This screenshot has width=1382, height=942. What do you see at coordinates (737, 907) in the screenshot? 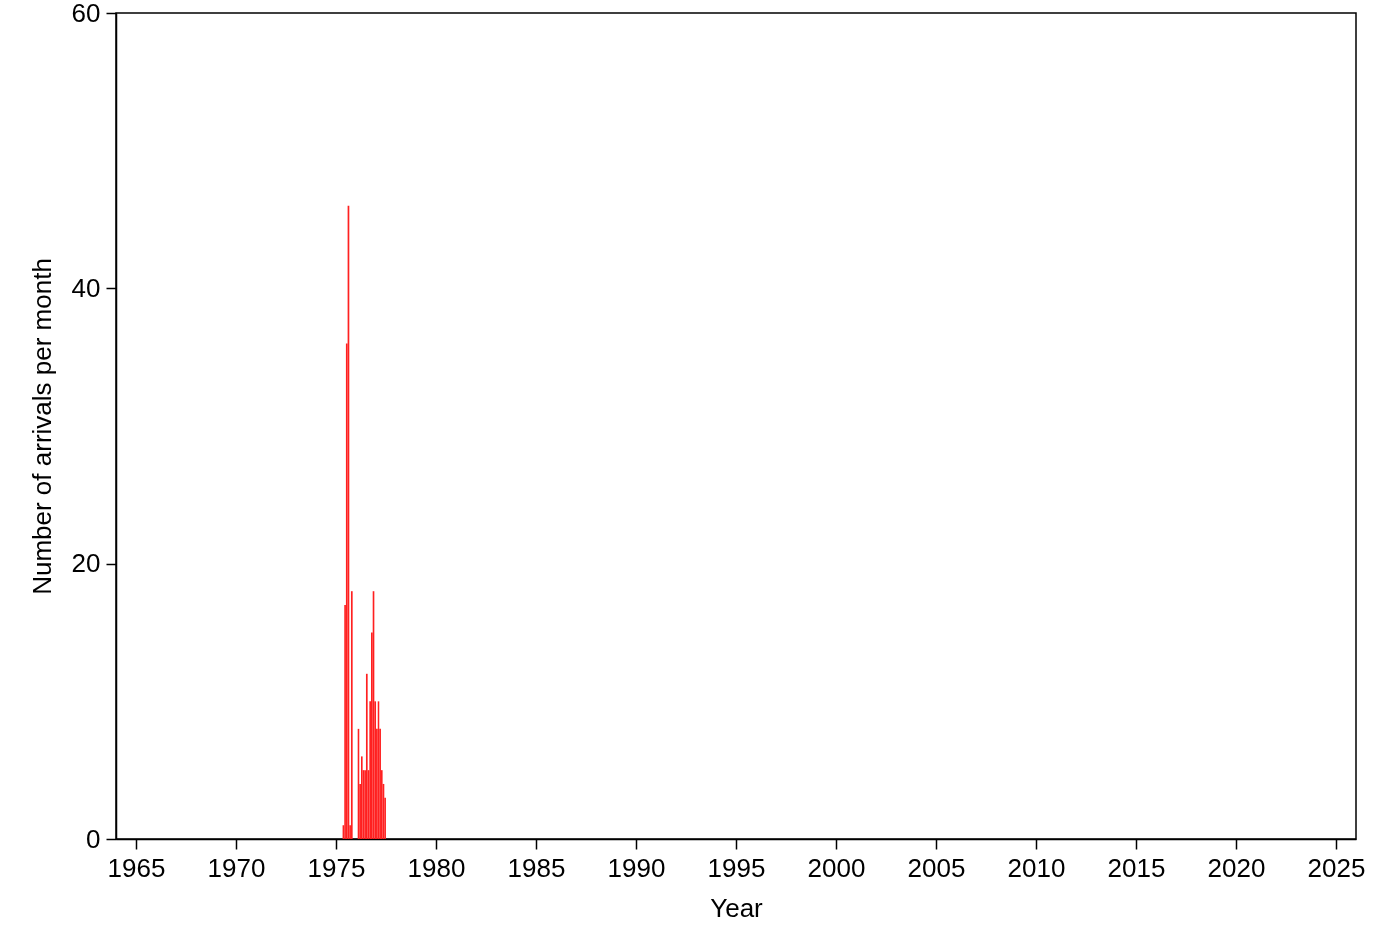
I see `x-axis-title: Year` at bounding box center [737, 907].